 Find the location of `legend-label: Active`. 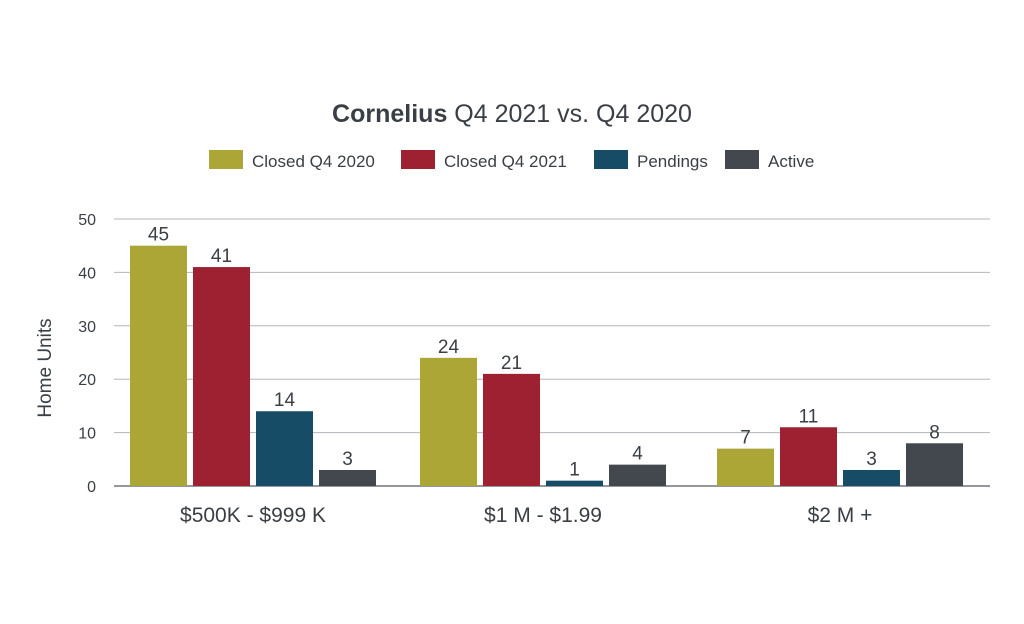

legend-label: Active is located at coordinates (791, 161).